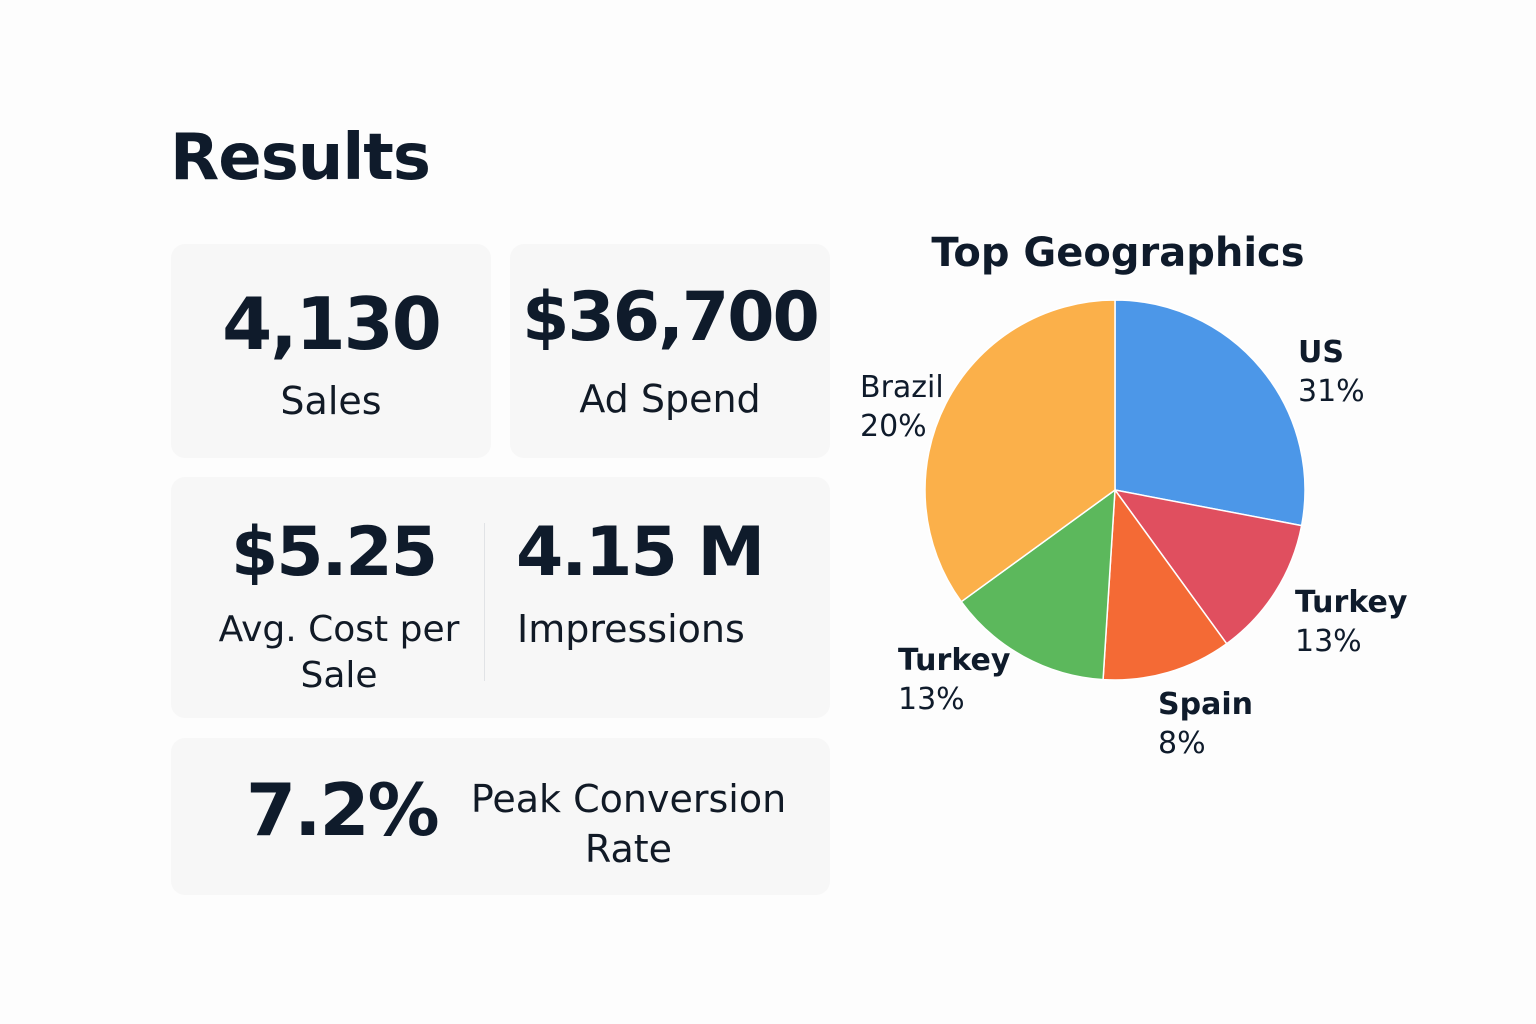  Describe the element at coordinates (931, 699) in the screenshot. I see `slice-label-percent-3: 13%` at that location.